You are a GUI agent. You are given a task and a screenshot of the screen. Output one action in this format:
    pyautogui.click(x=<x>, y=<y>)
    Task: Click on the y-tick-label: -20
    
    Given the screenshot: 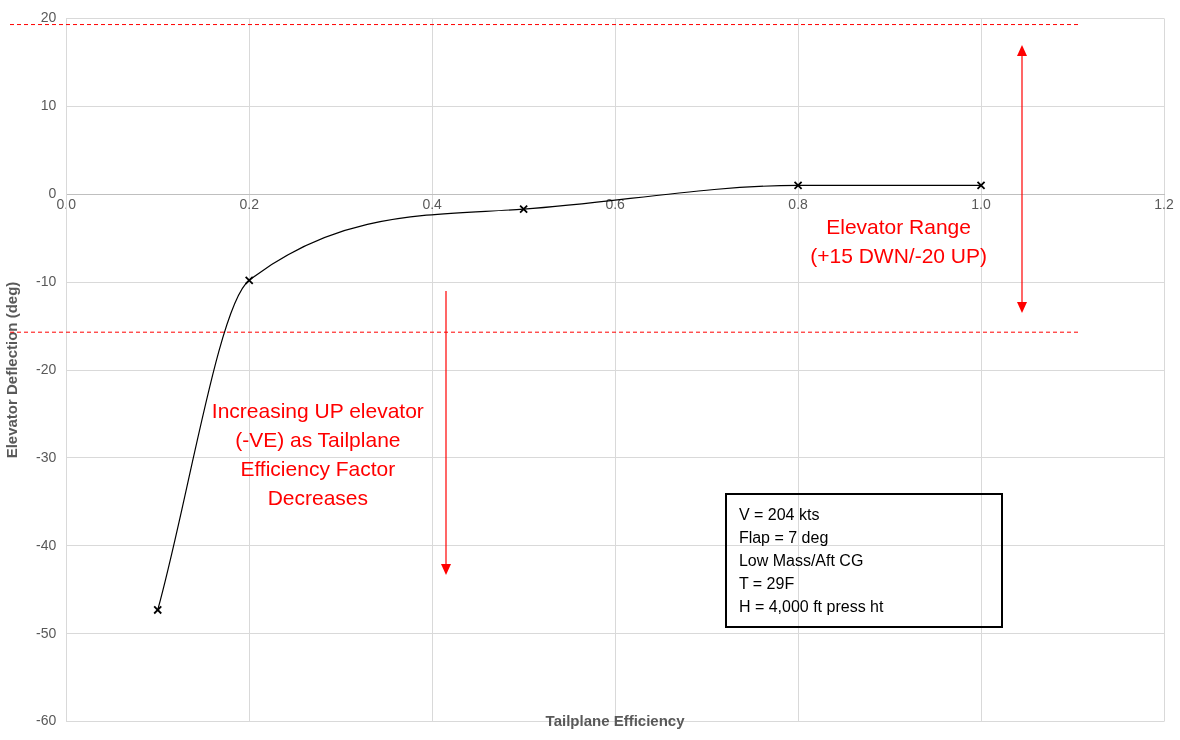 What is the action you would take?
    pyautogui.click(x=46, y=368)
    